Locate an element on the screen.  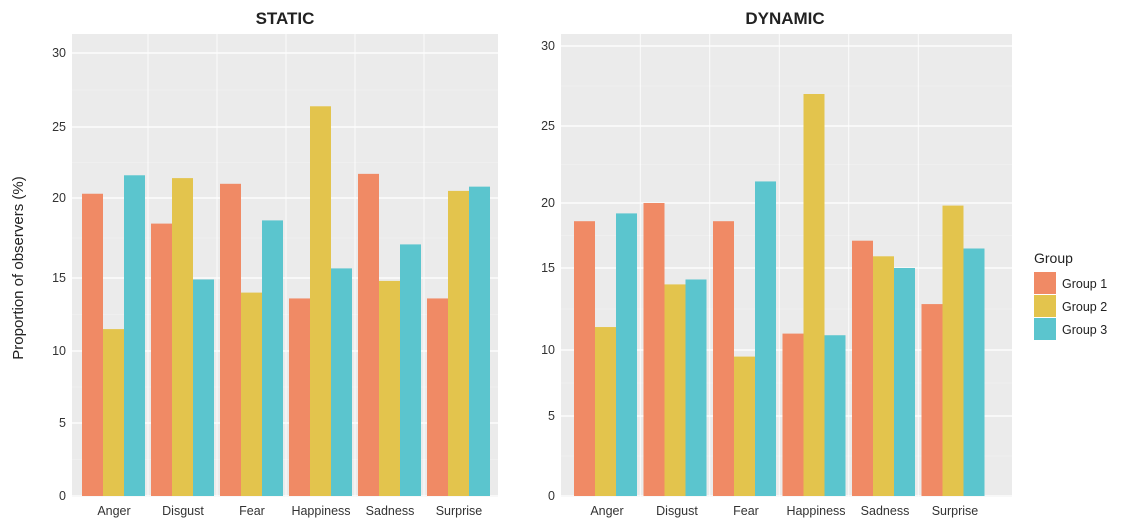
y-tick-labels-static: 0 5 10 15 20 25 30 is located at coordinates (59, 274).